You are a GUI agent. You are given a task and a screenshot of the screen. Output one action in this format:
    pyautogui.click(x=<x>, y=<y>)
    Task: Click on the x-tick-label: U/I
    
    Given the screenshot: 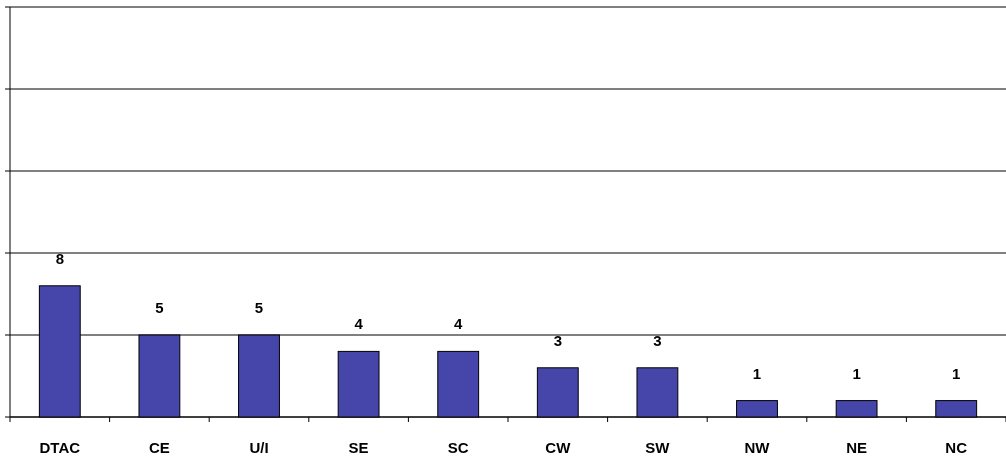 What is the action you would take?
    pyautogui.click(x=259, y=447)
    